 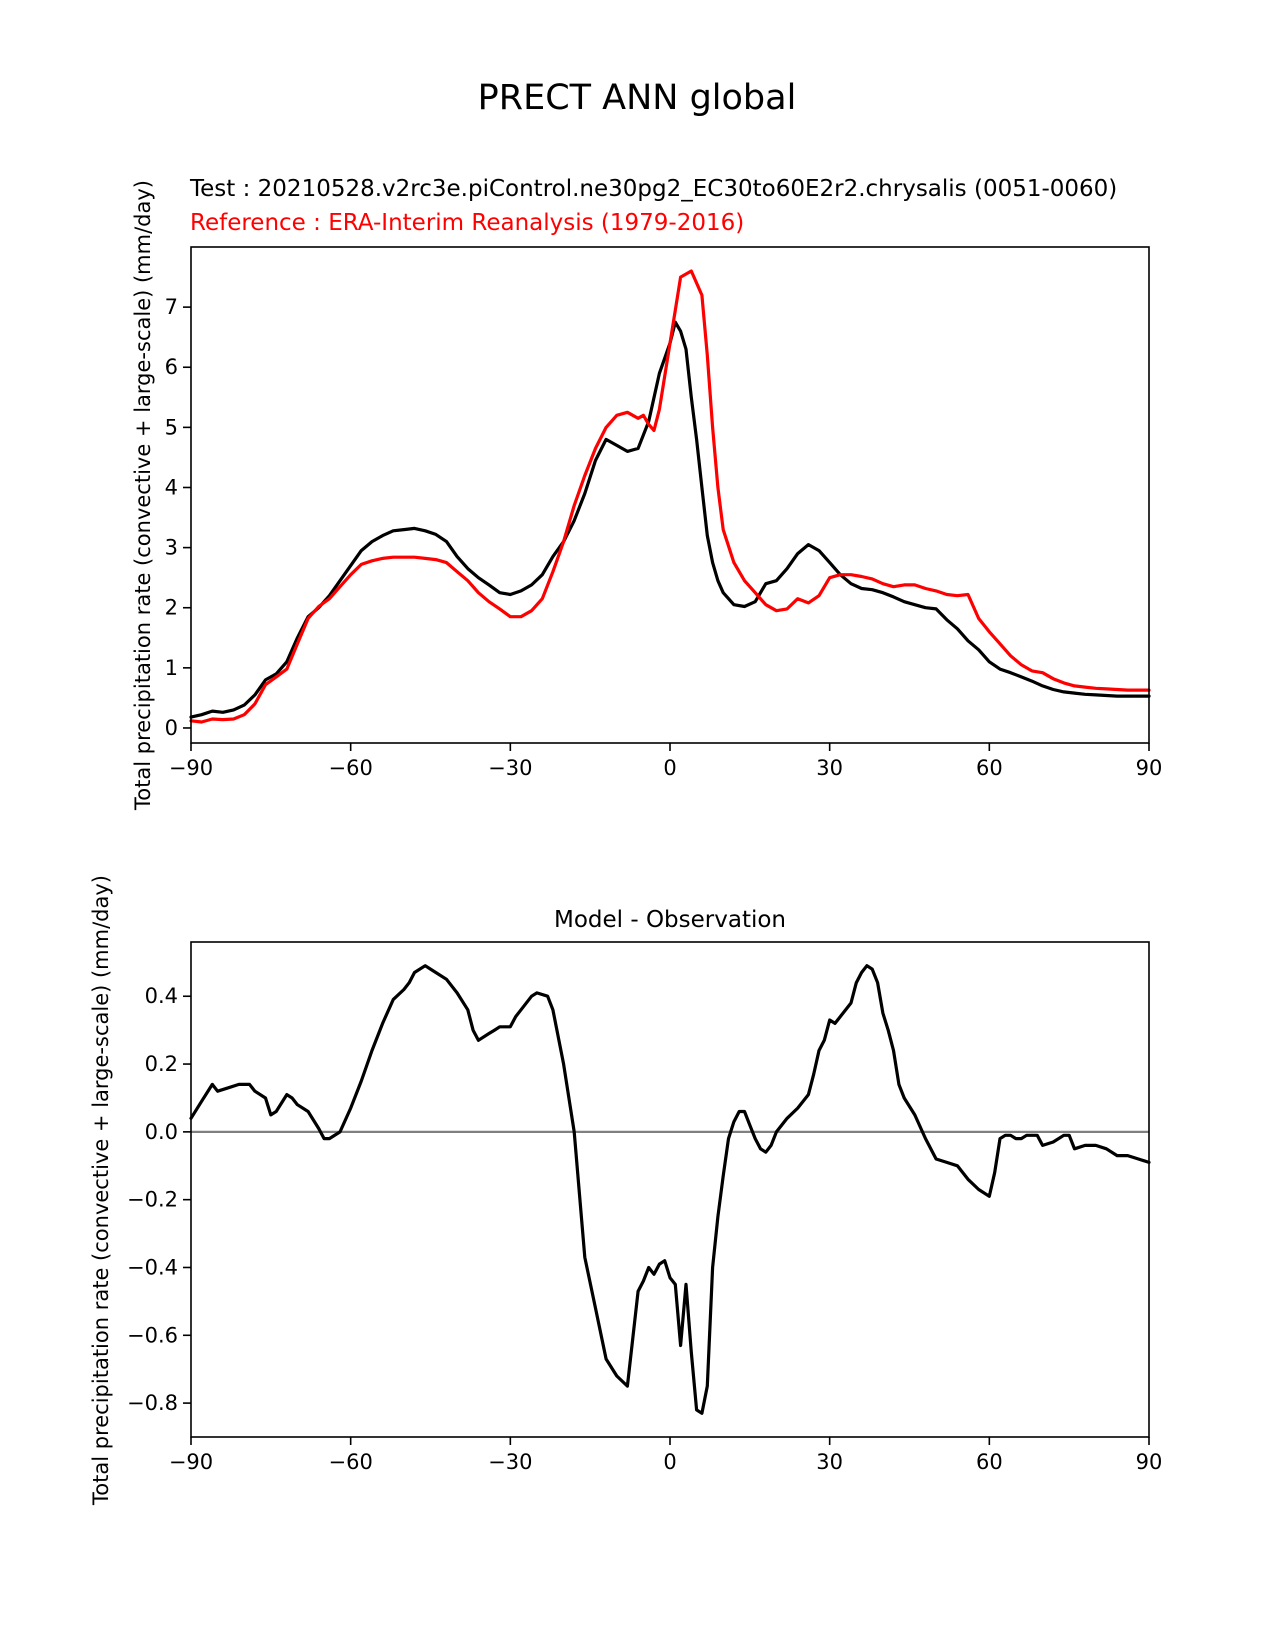 What do you see at coordinates (191, 768) in the screenshot?
I see `panel-top-x-tick-label: −90` at bounding box center [191, 768].